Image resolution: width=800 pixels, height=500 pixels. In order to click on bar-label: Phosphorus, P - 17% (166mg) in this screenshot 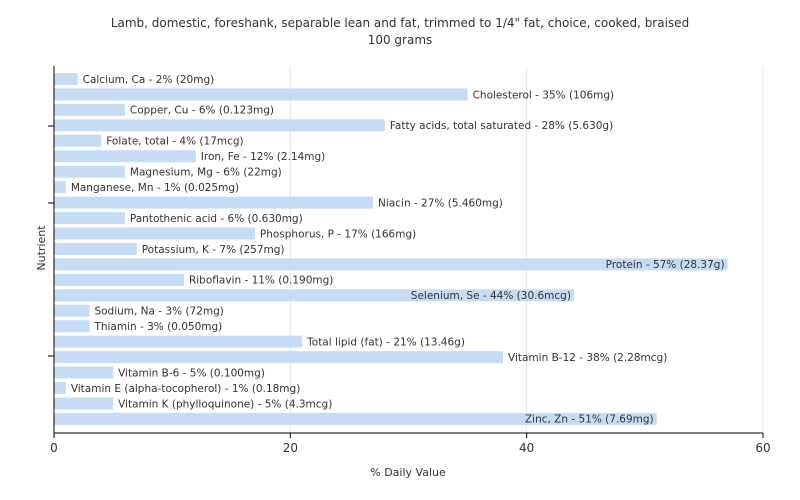, I will do `click(338, 234)`.